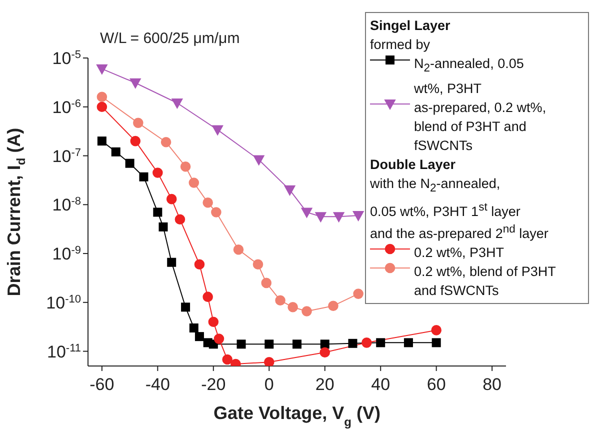  What do you see at coordinates (66, 58) in the screenshot?
I see `y-tick-label: 10$^{-5}$` at bounding box center [66, 58].